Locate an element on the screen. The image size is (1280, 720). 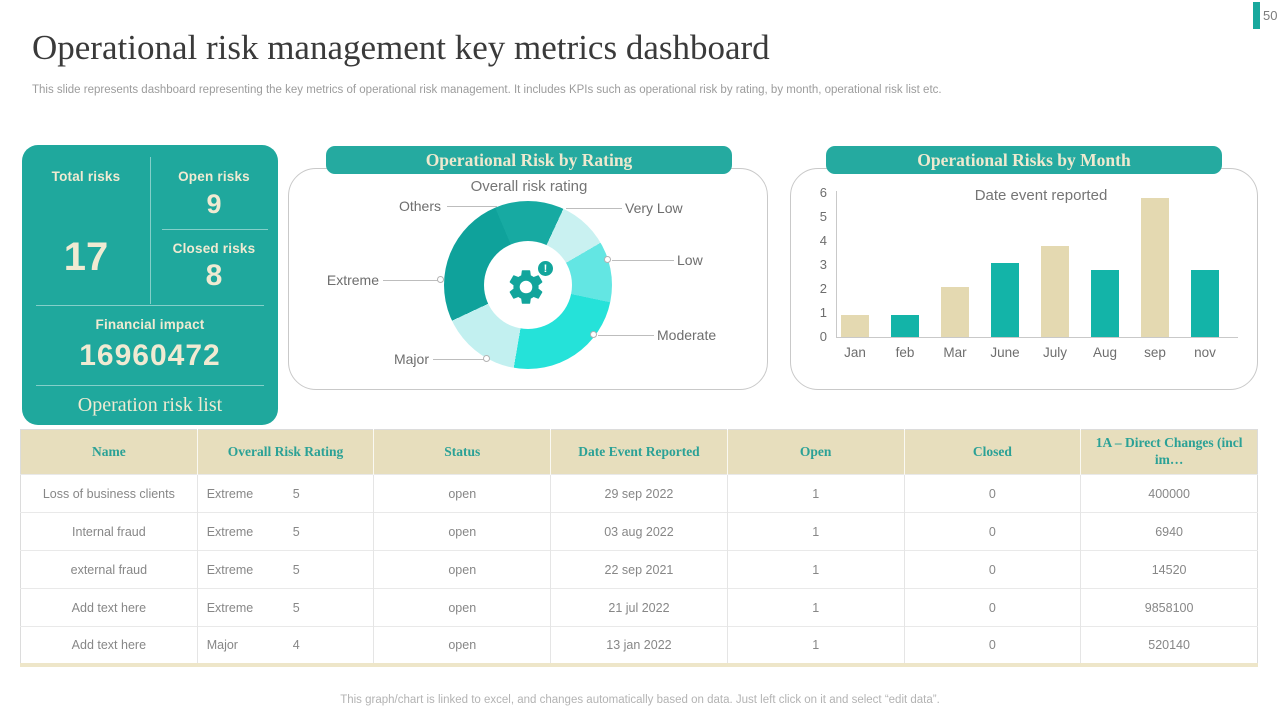
cell-date: 21 jul 2022 is located at coordinates (639, 607).